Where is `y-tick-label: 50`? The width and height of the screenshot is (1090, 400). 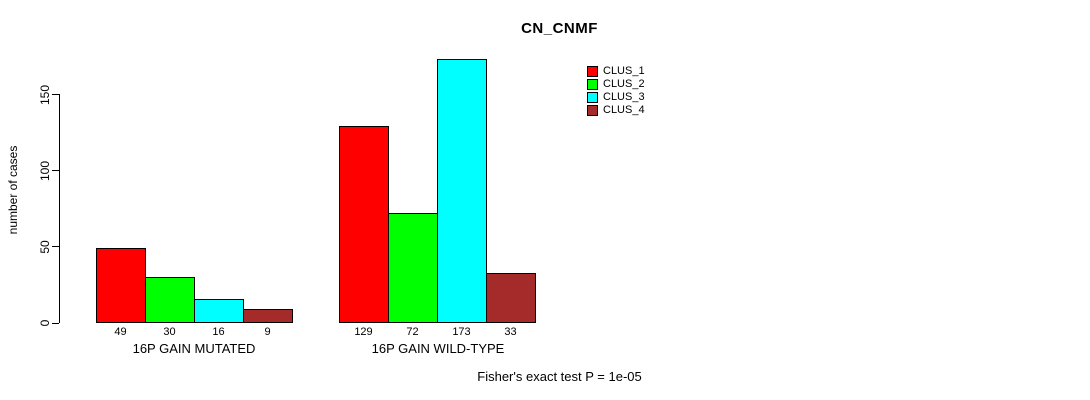
y-tick-label: 50 is located at coordinates (45, 247).